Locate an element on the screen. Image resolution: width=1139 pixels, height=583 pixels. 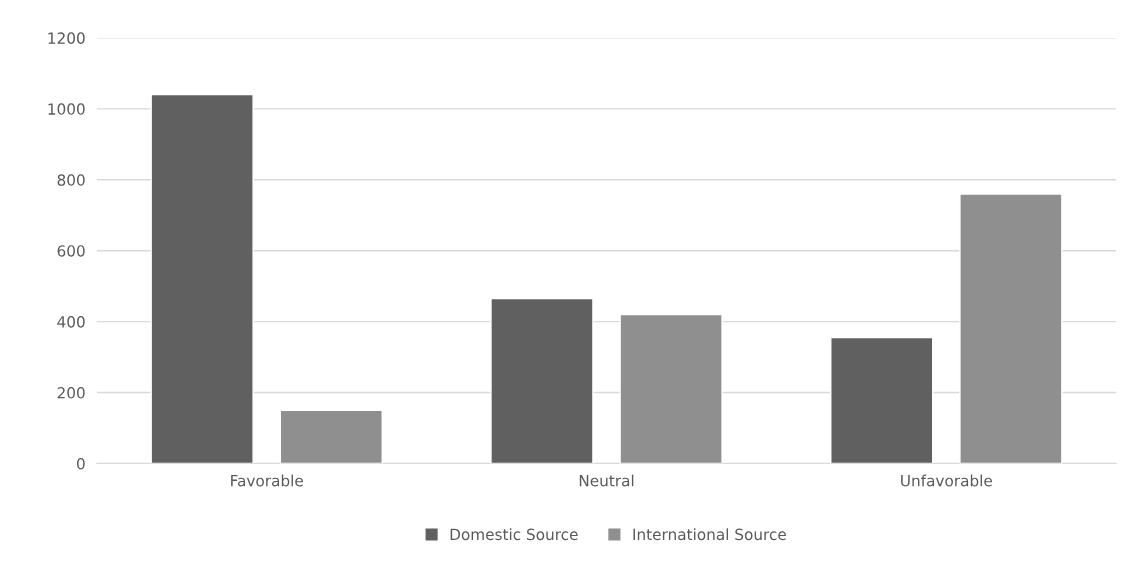
y-tick-label: 1000 is located at coordinates (66, 109).